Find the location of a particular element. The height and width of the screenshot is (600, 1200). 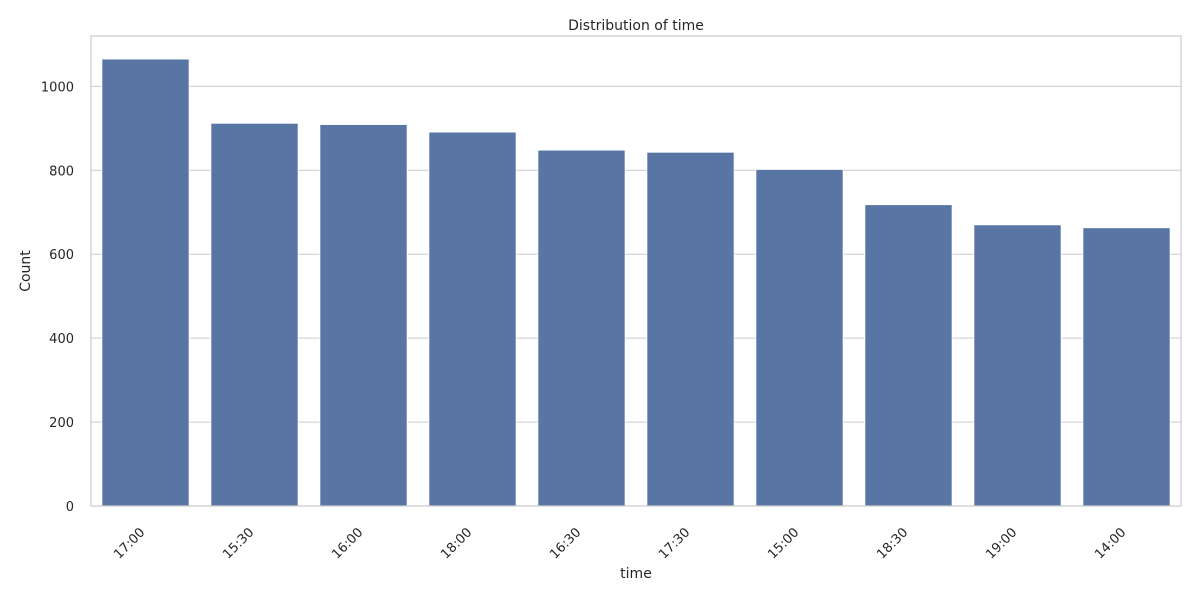

y-tick-label: 400 is located at coordinates (61, 339).